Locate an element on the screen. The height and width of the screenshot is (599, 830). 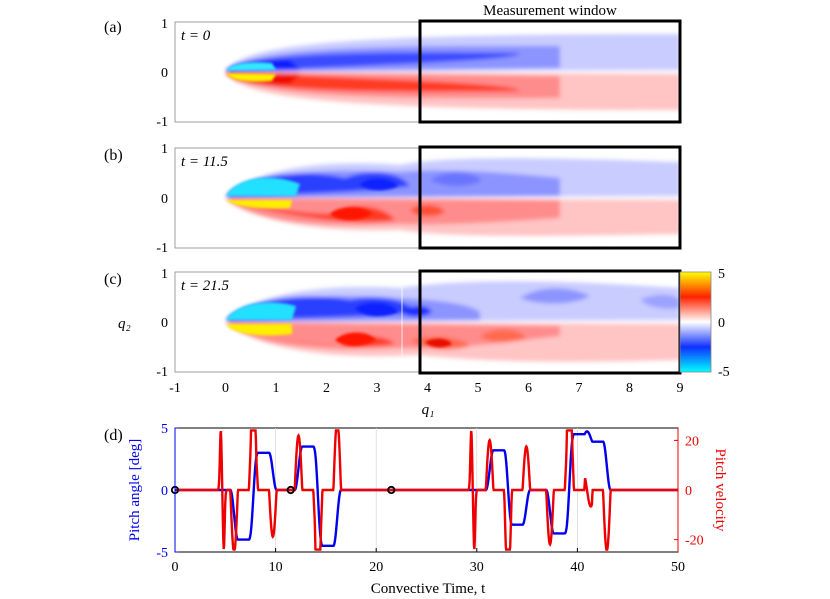
field-x-ticks: -1 0 1 2 3 4 5 6 7 8 9 is located at coordinates (426, 388).